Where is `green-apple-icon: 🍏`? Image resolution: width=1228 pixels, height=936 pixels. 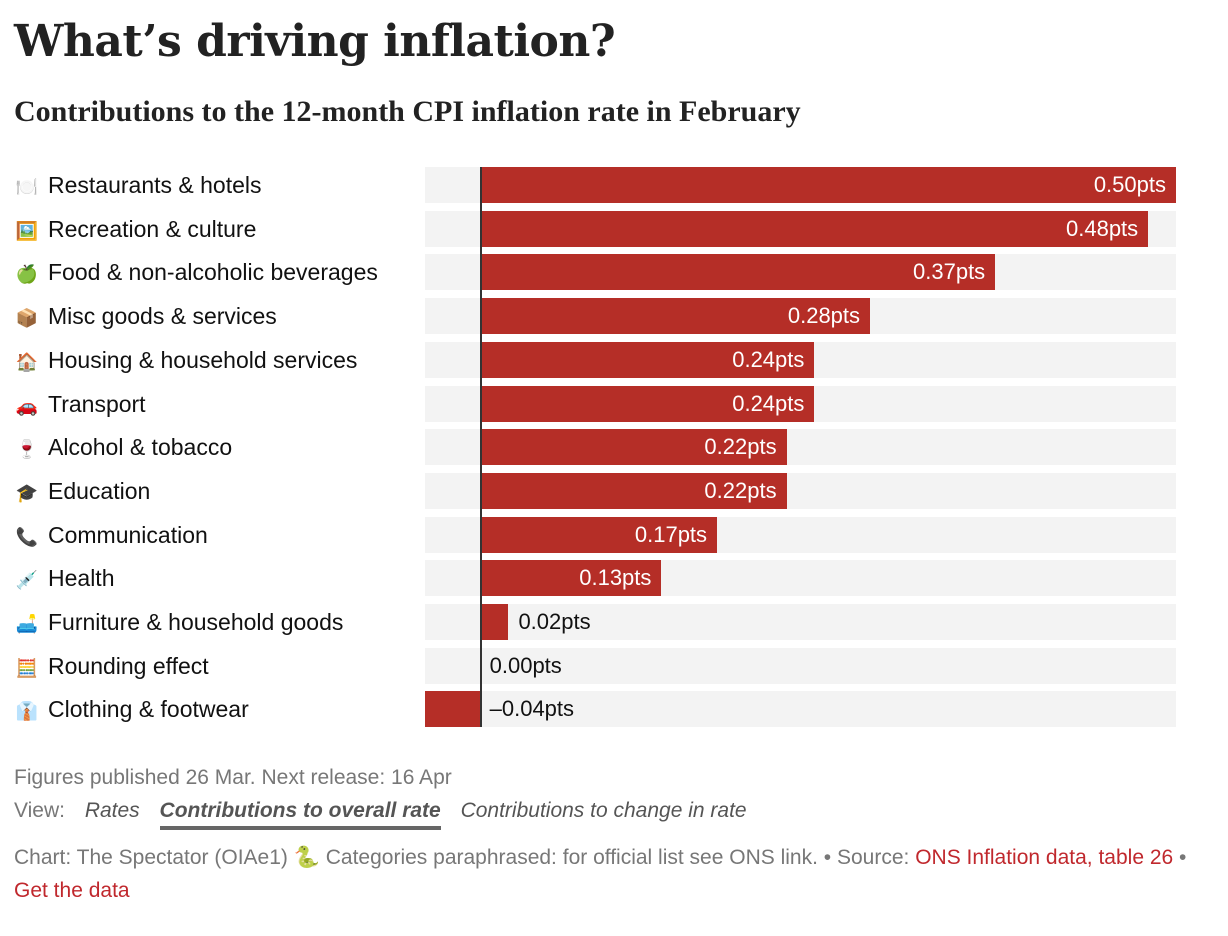 green-apple-icon: 🍏 is located at coordinates (27, 274).